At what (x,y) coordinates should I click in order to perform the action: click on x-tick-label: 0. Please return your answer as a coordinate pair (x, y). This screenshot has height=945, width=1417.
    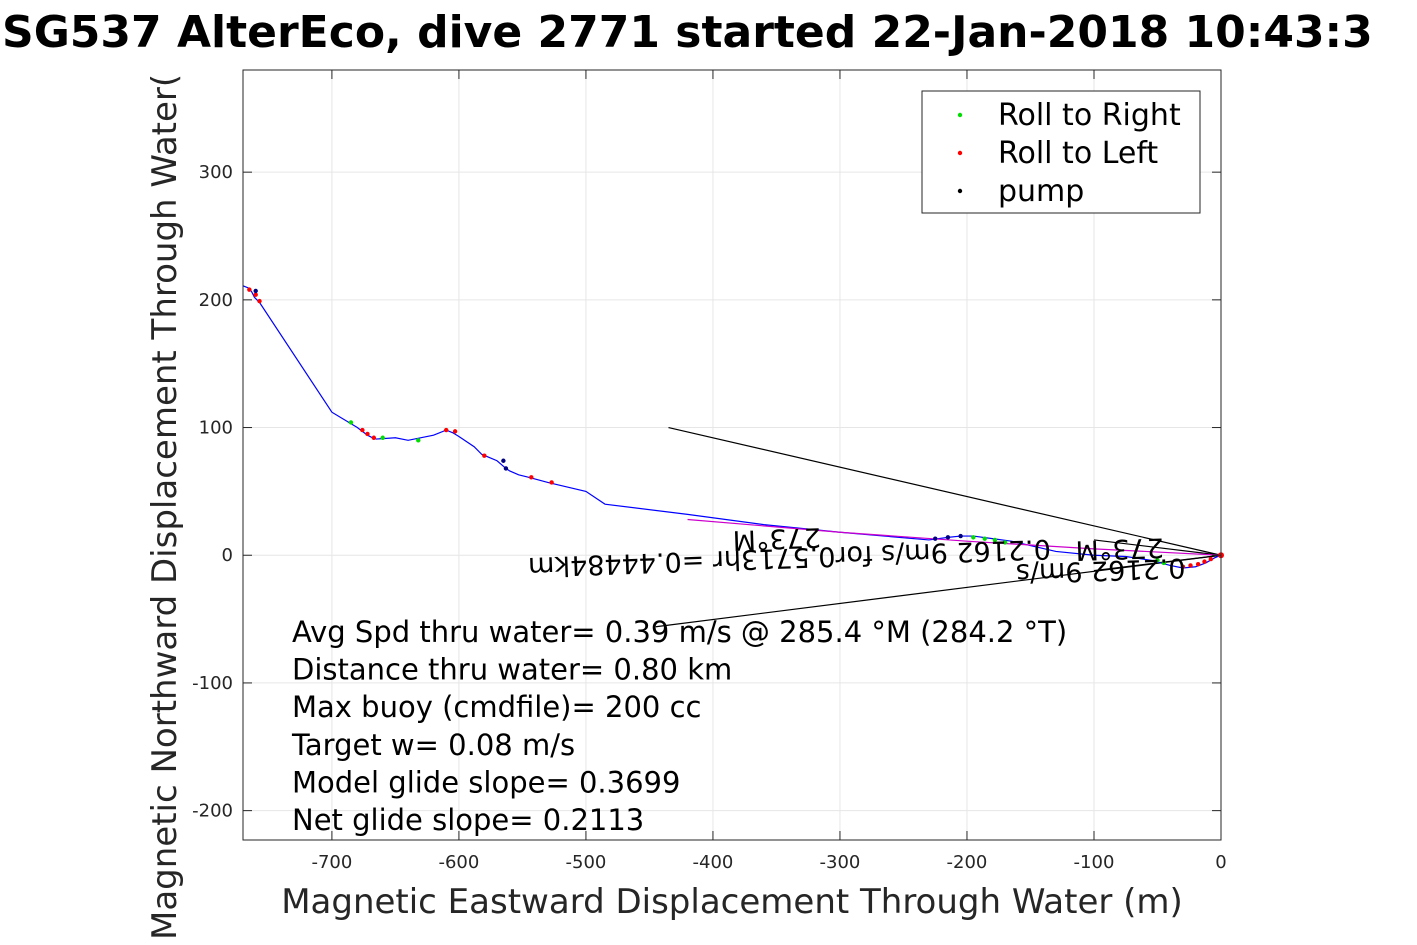
    Looking at the image, I should click on (1220, 862).